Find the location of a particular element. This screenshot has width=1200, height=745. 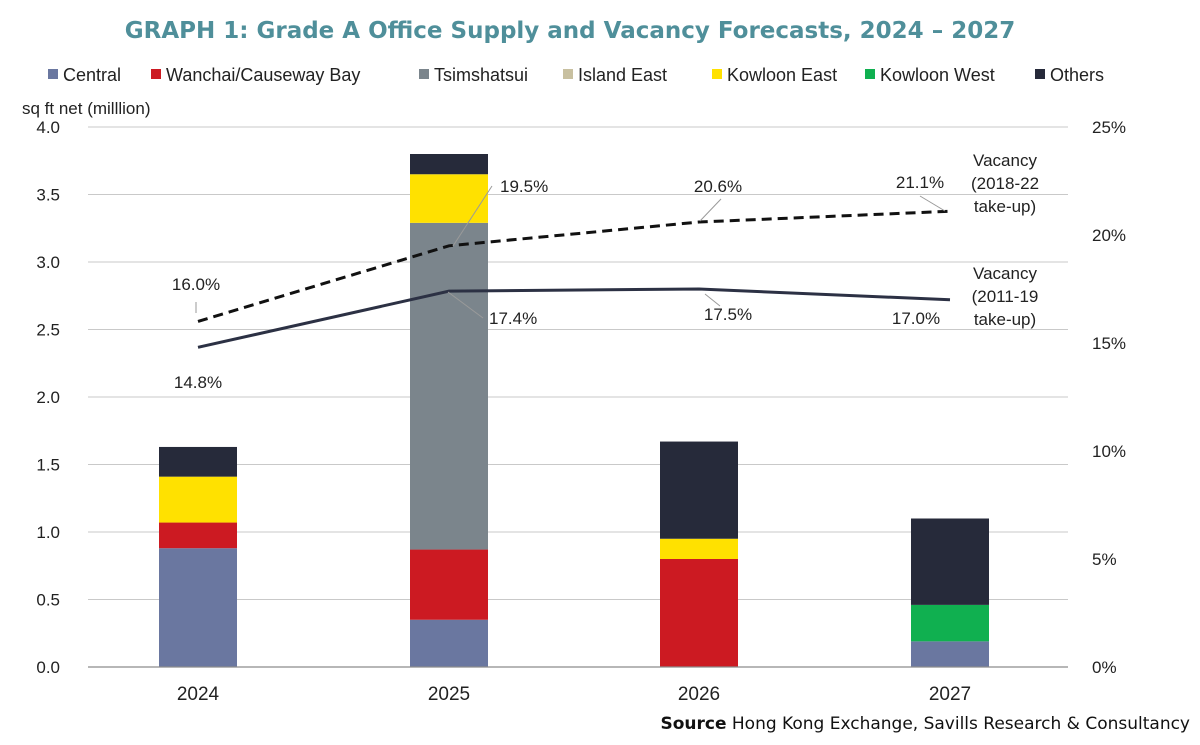

line-name-label: (2011-19 is located at coordinates (1005, 296).